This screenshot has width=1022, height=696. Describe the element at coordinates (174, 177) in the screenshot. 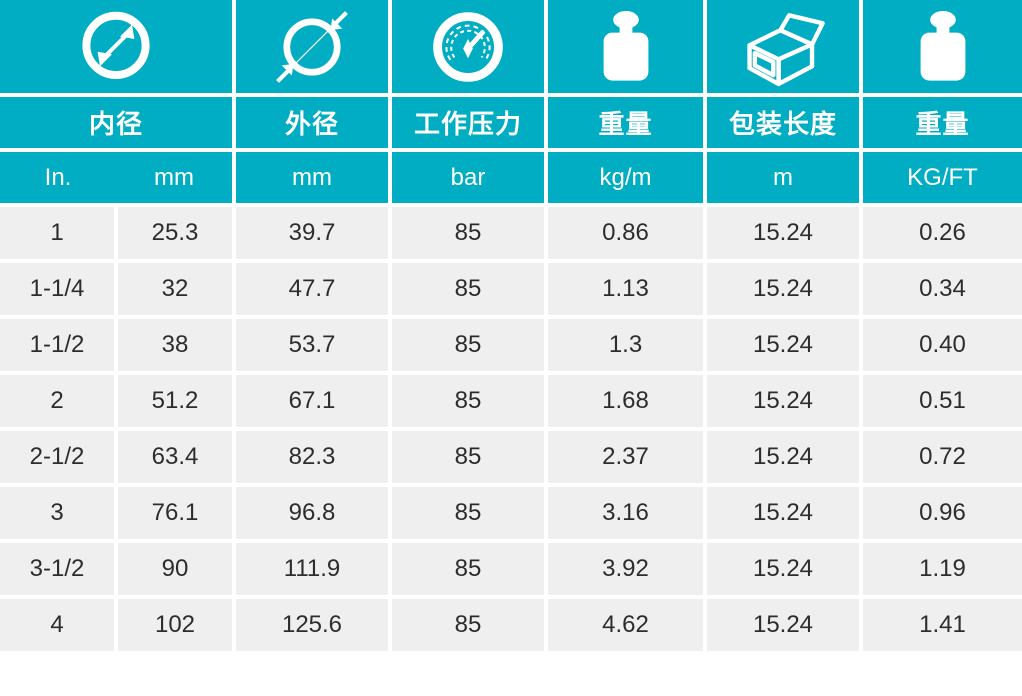

I see `unit-label-mm: mm` at that location.